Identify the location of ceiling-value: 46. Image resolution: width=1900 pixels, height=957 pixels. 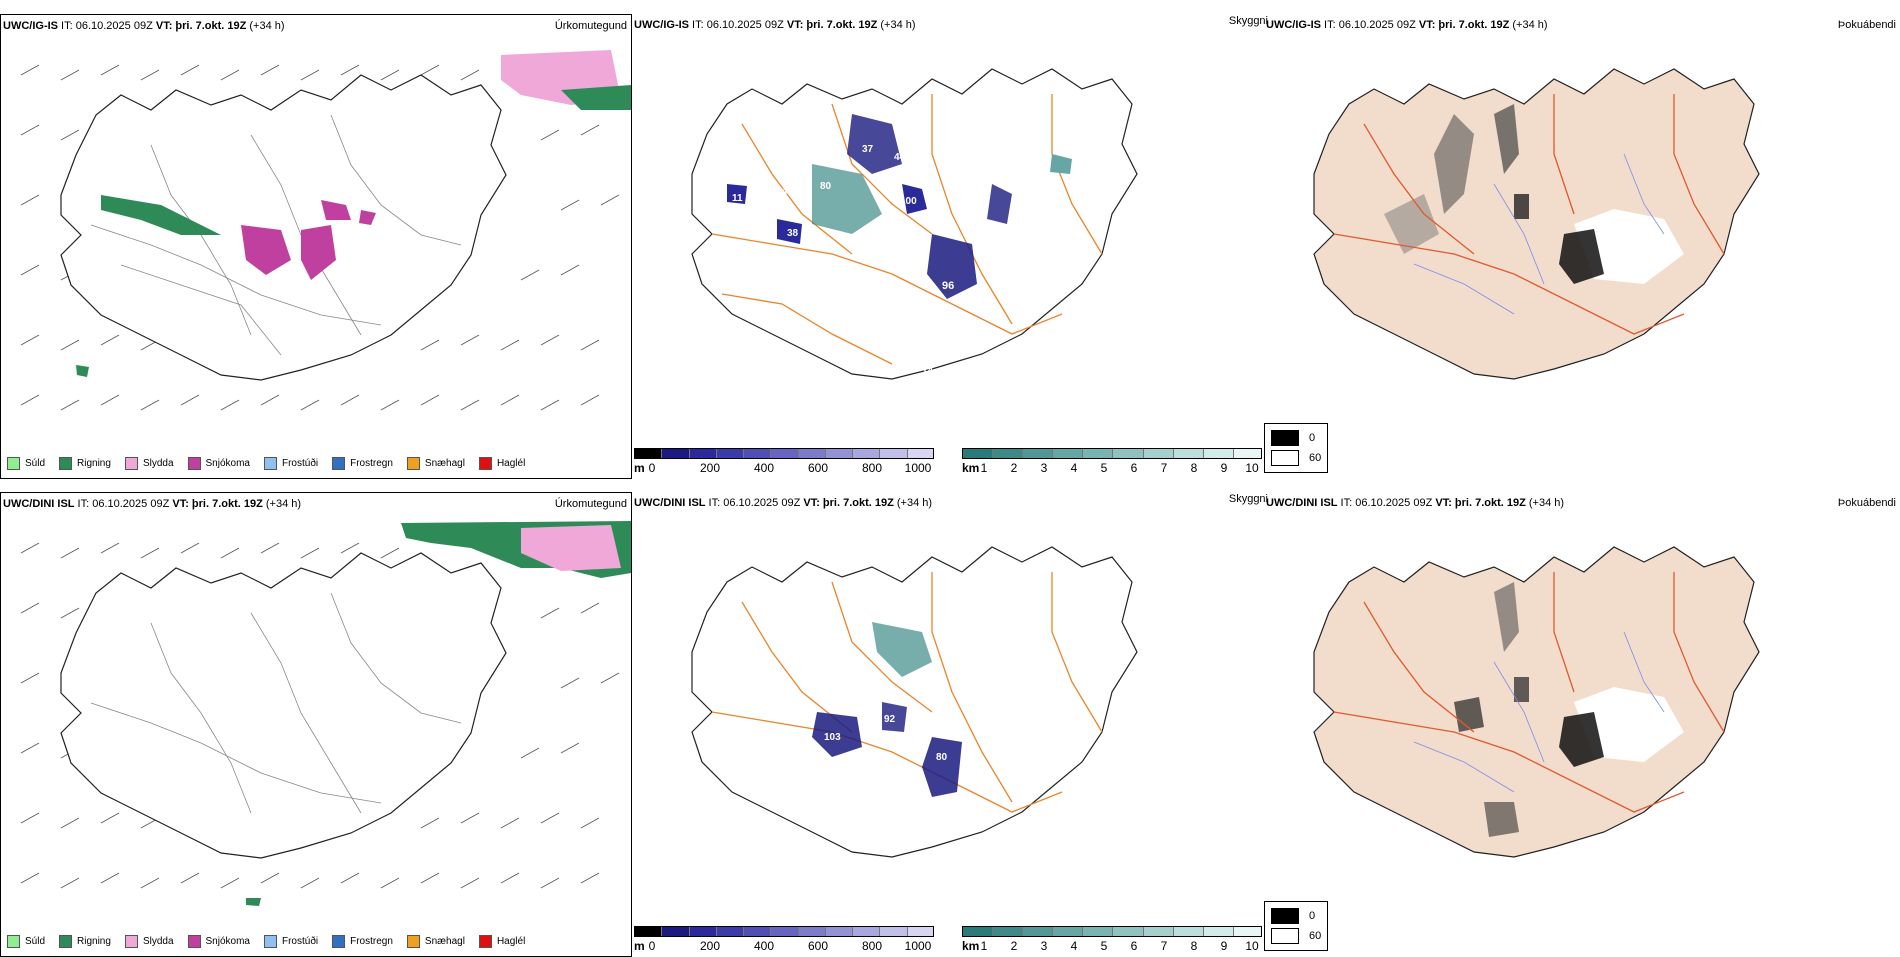
(788, 191).